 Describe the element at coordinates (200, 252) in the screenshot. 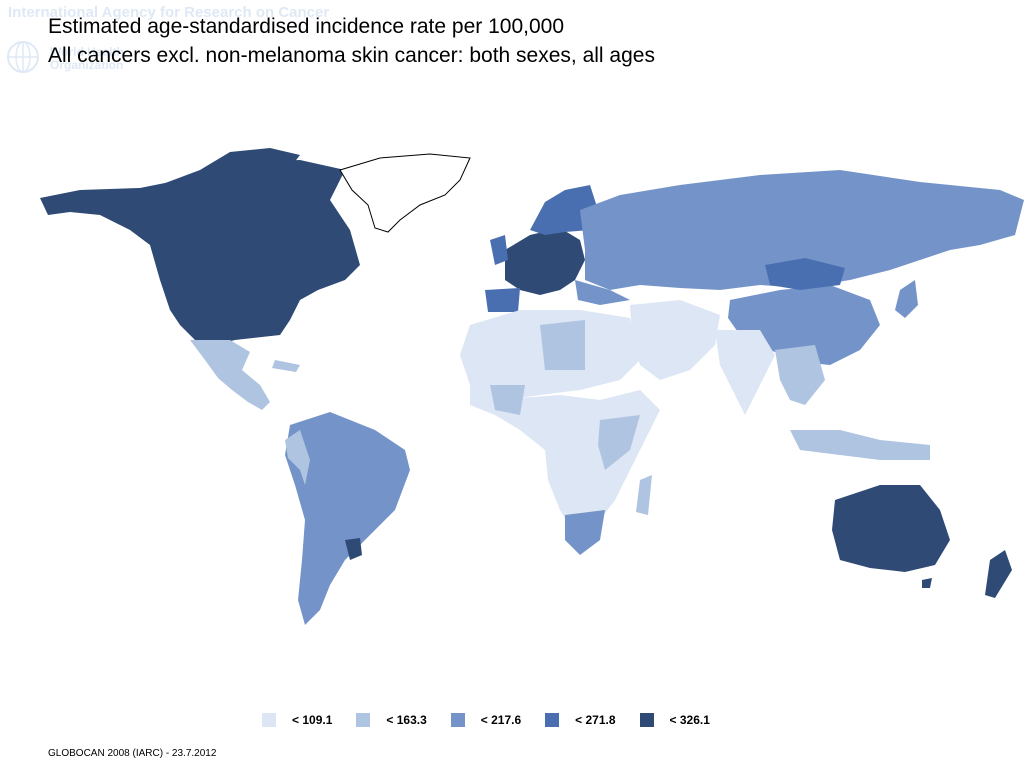

I see `region-north-america` at that location.